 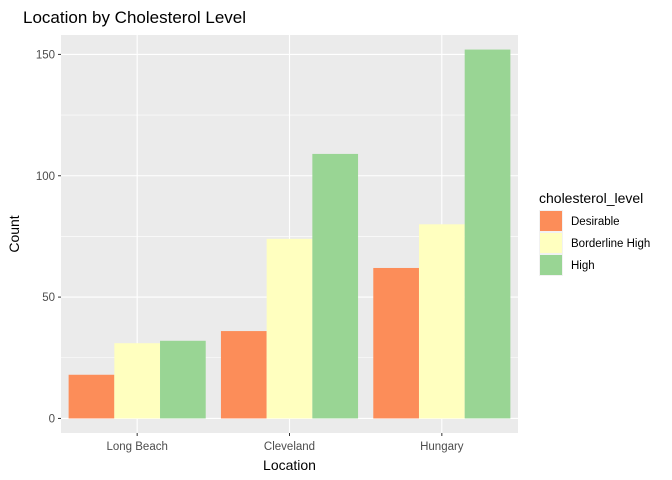 I want to click on bar-high-hungary, so click(x=487, y=234).